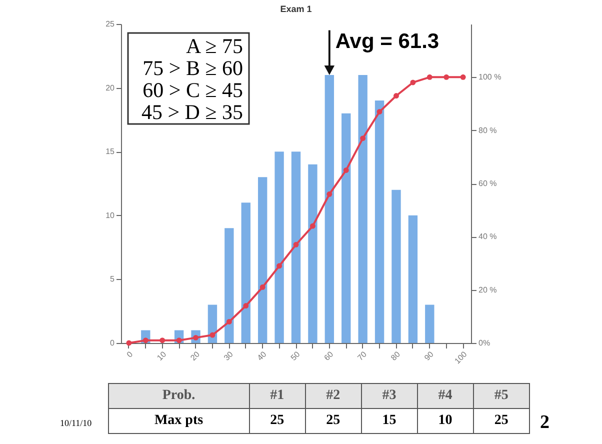 The width and height of the screenshot is (602, 444). I want to click on y2-tick-label: 100 %, so click(490, 77).